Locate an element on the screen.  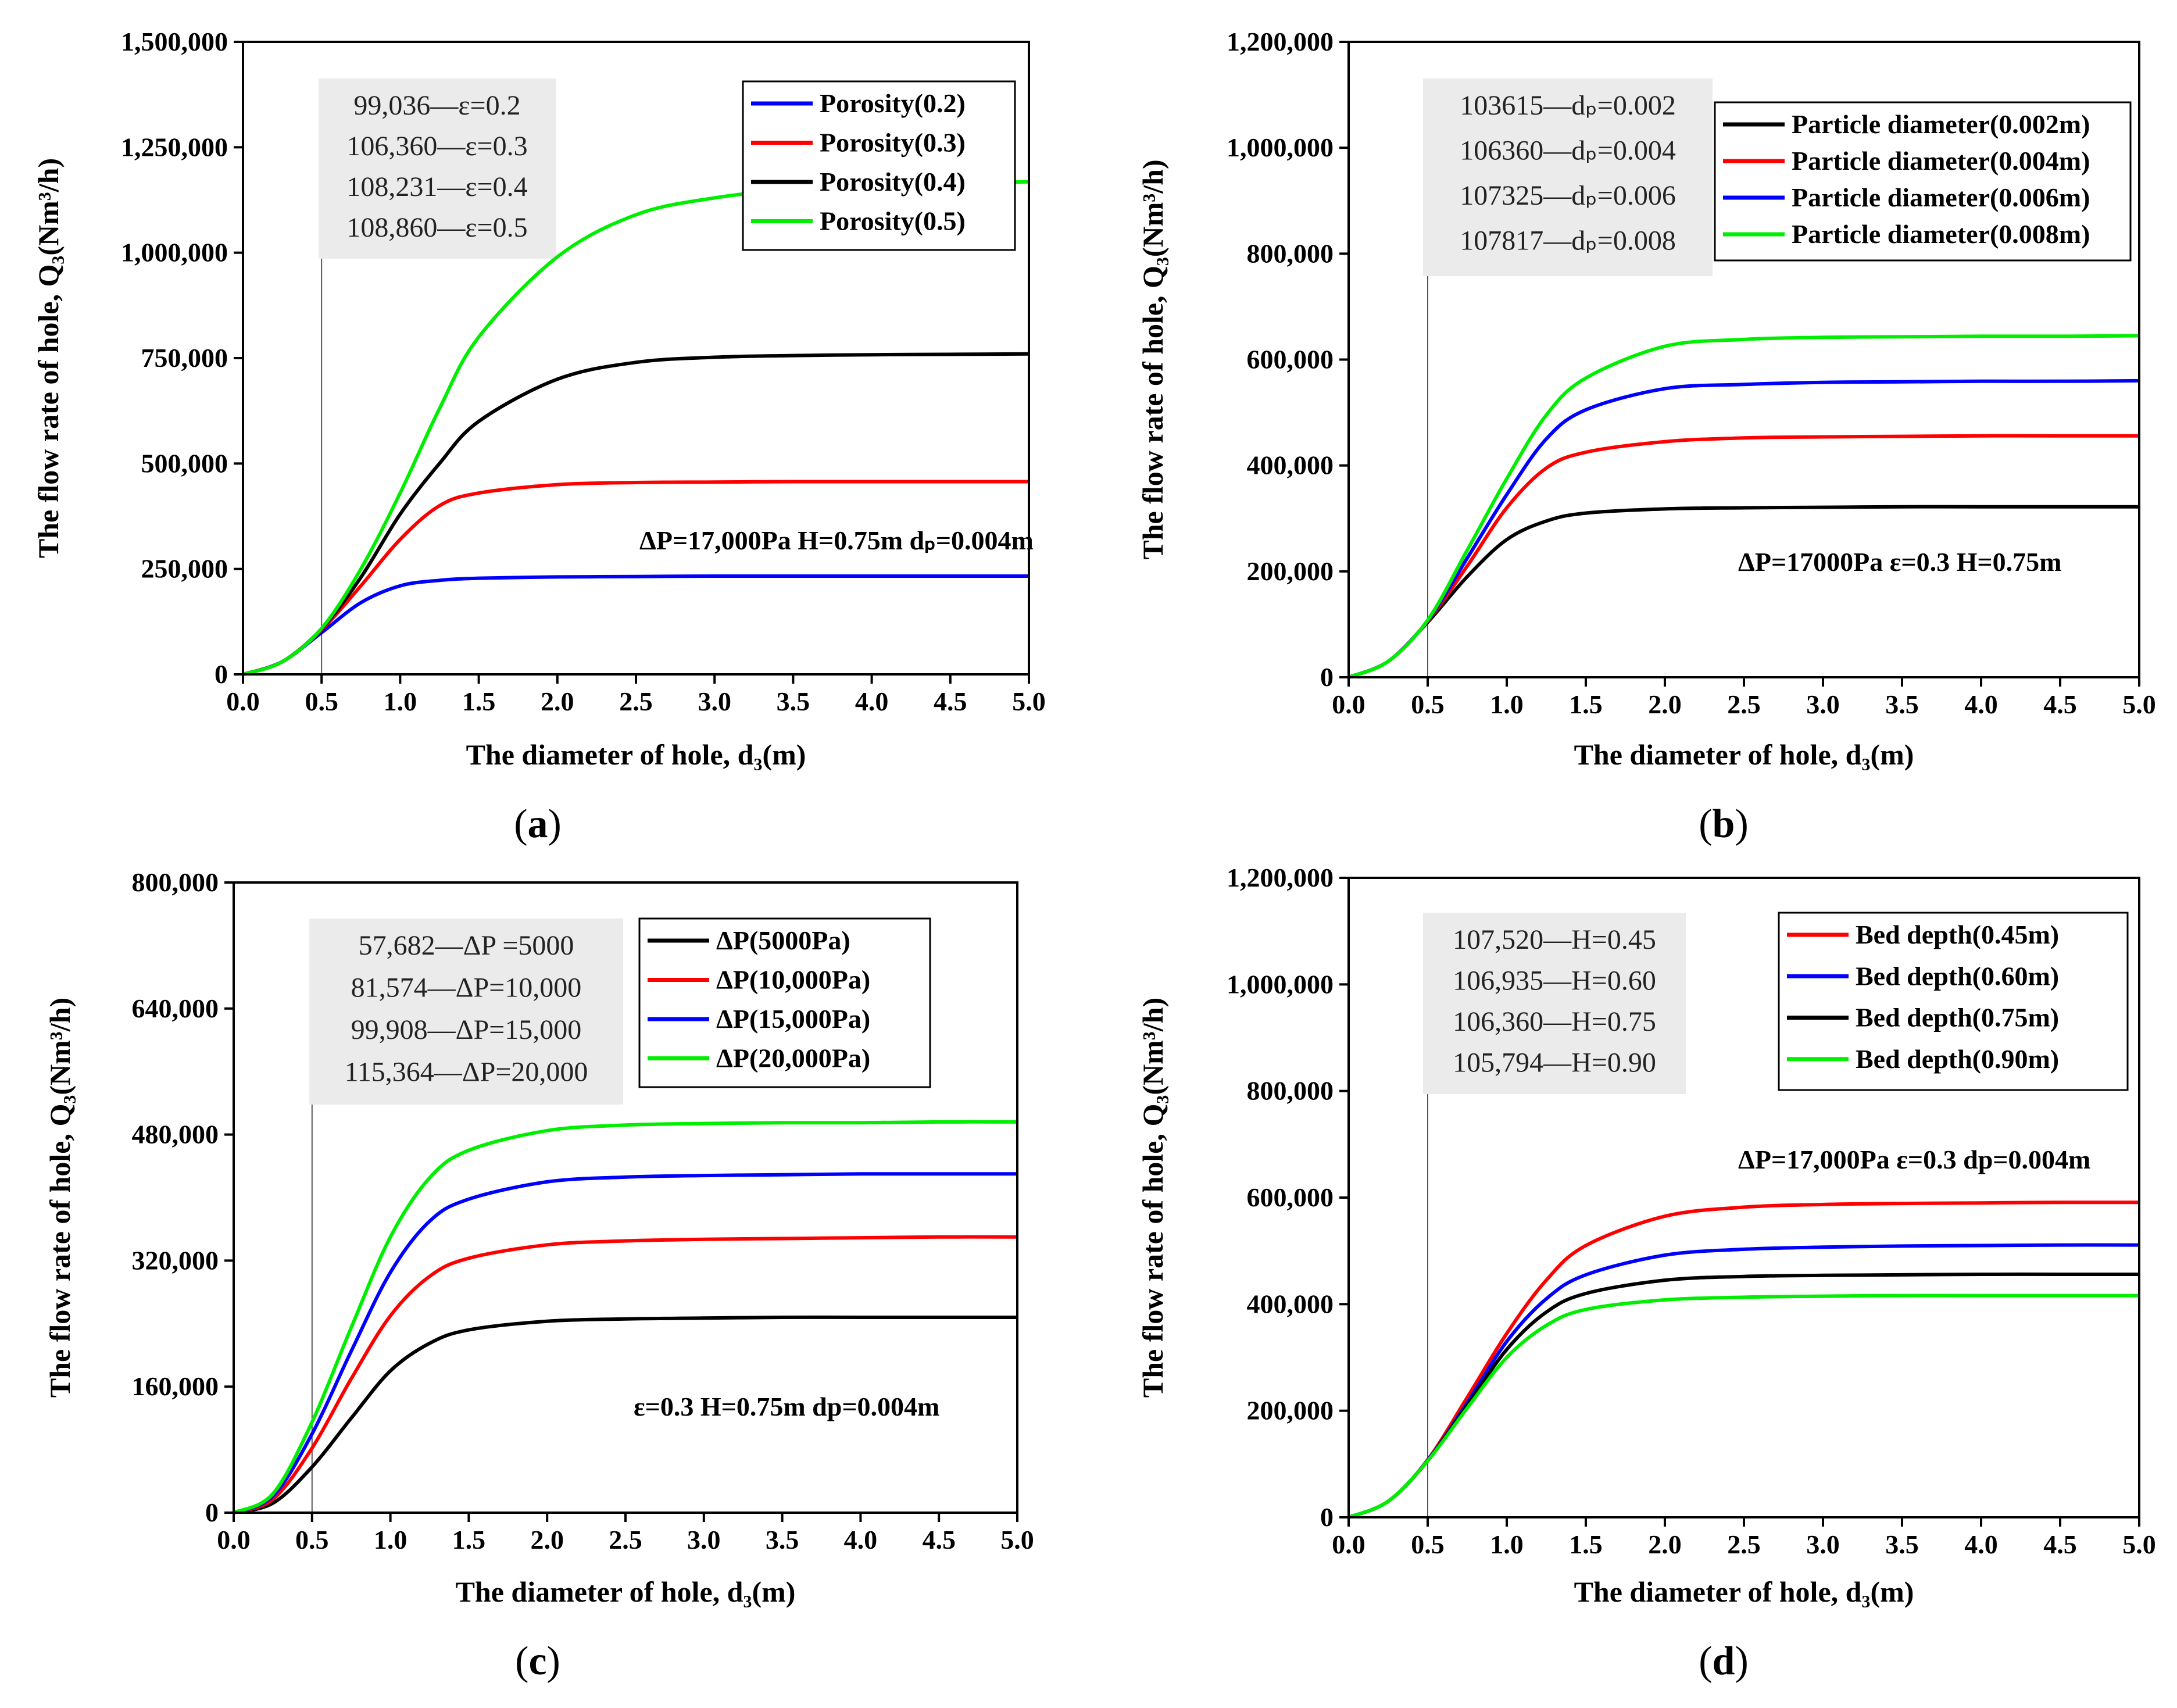
panel-label-letter: b is located at coordinates (1724, 824).